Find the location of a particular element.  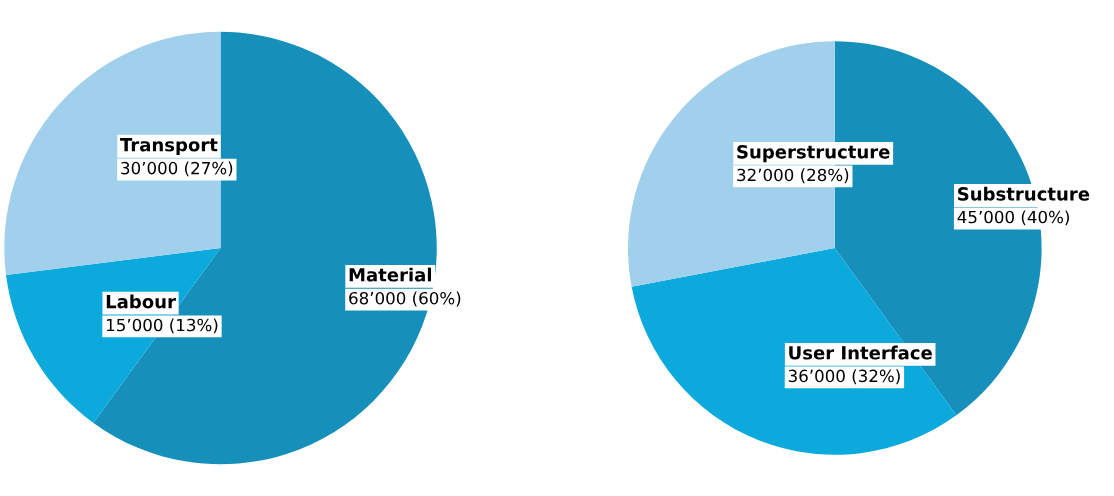

slice-label: Labour is located at coordinates (141, 301).